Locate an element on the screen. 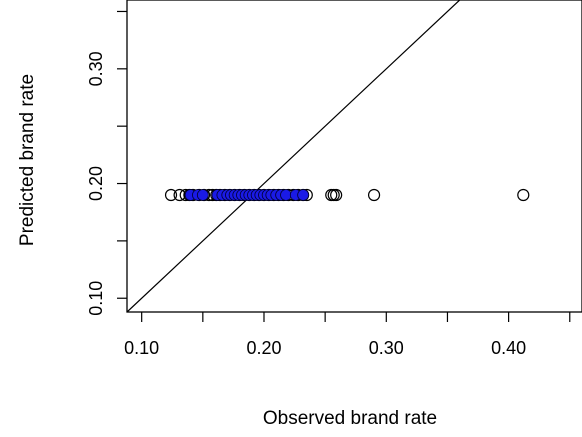 The height and width of the screenshot is (437, 582). data-points is located at coordinates (347, 195).